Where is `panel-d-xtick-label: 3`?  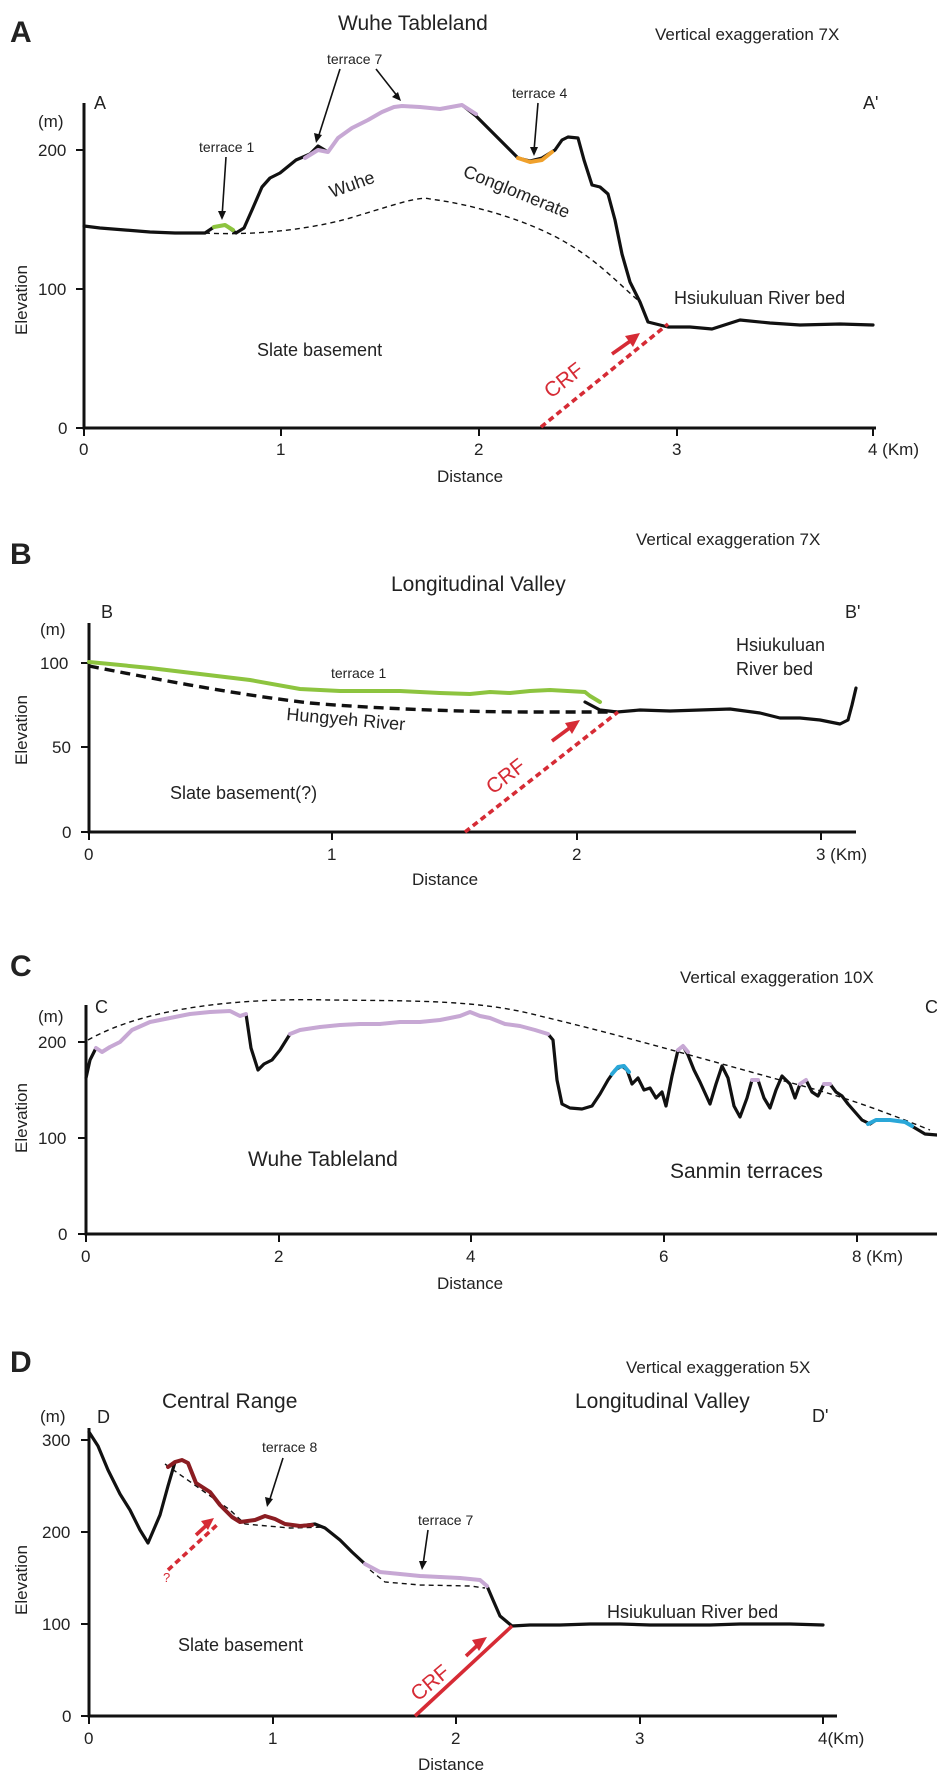 panel-d-xtick-label: 3 is located at coordinates (639, 1738).